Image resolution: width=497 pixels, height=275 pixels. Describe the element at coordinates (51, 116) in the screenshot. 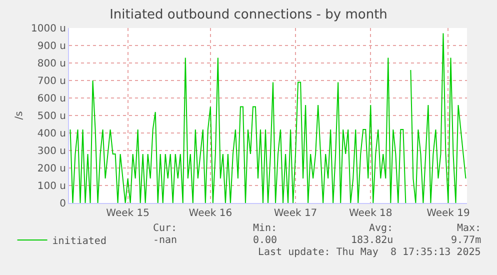

I see `y-tick-label: 500 u` at that location.